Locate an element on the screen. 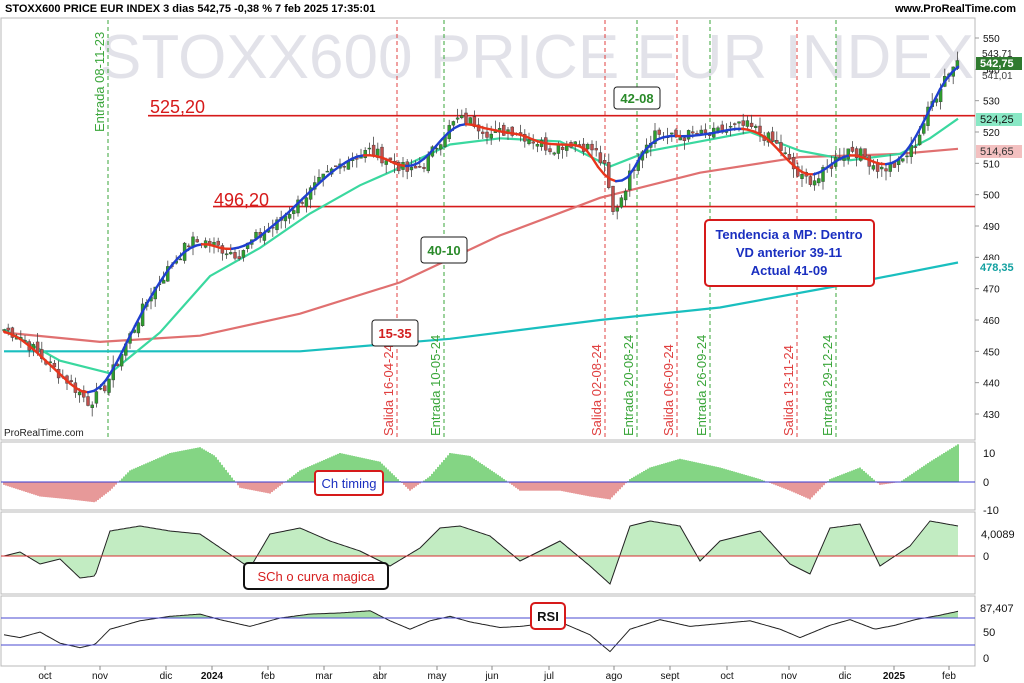 The image size is (1024, 683). site-link: www.ProRealTime.com is located at coordinates (955, 9).